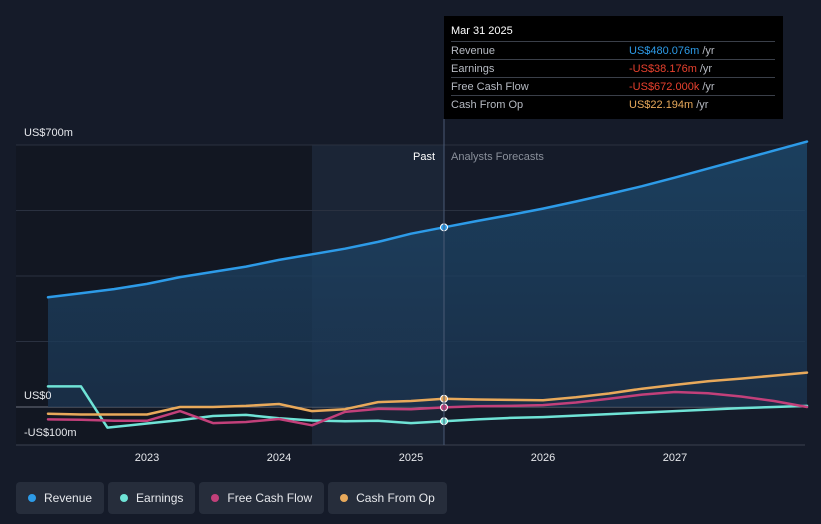 The image size is (821, 524). I want to click on legend-item-revenue: Revenue, so click(60, 498).